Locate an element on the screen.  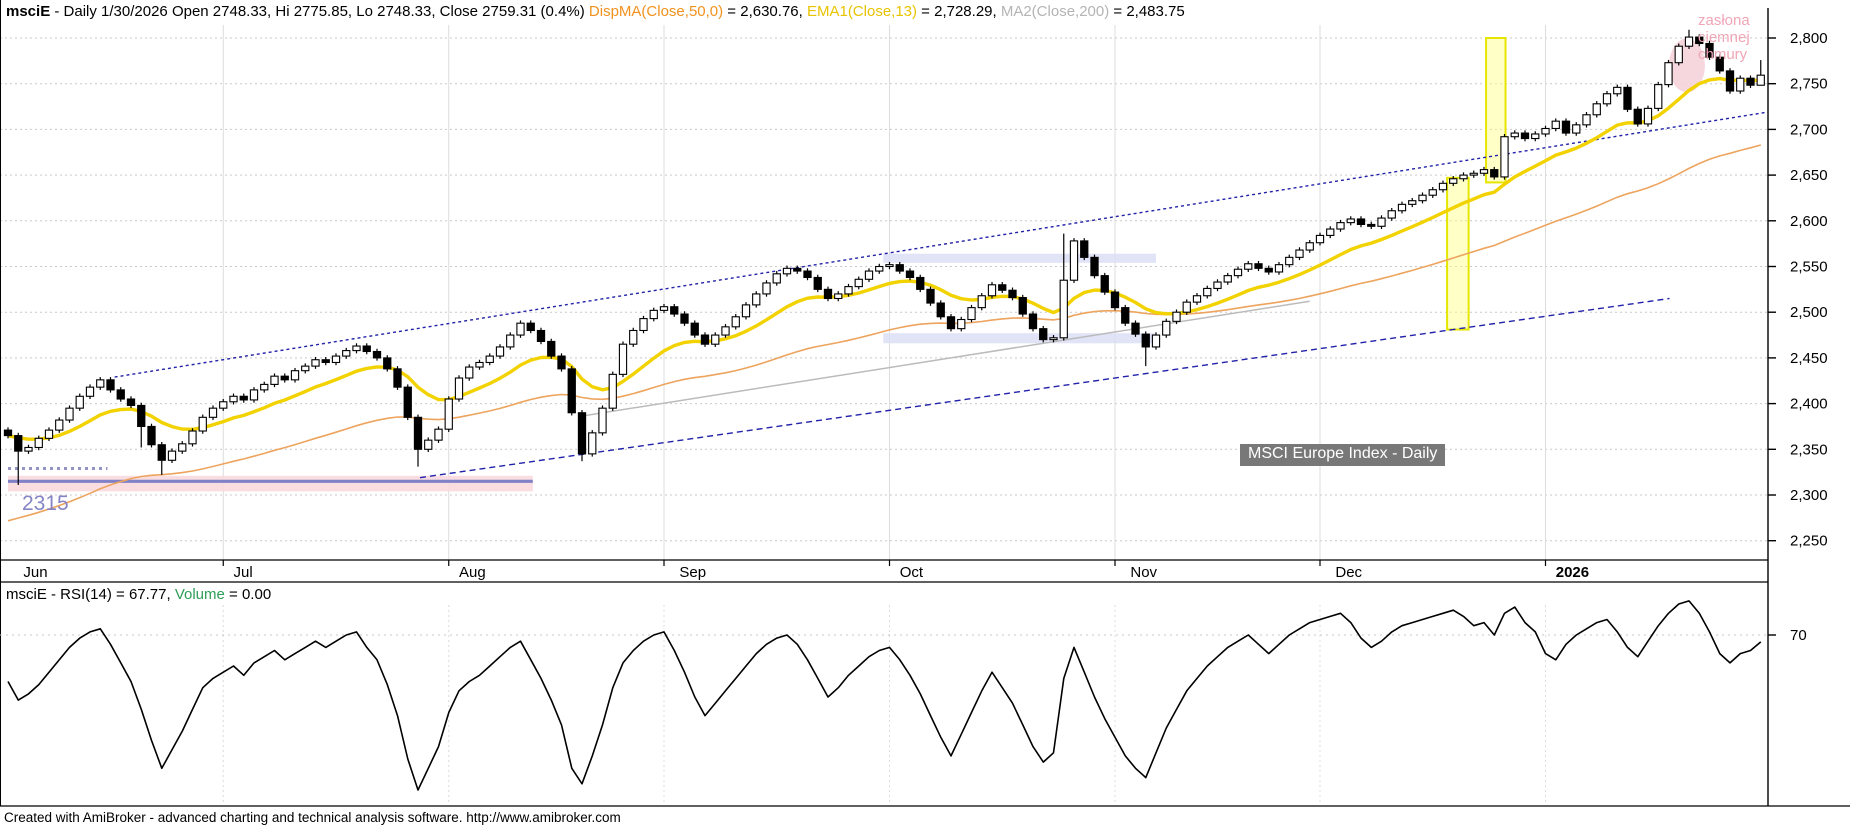
note-line-1: zasłona is located at coordinates (1724, 20).